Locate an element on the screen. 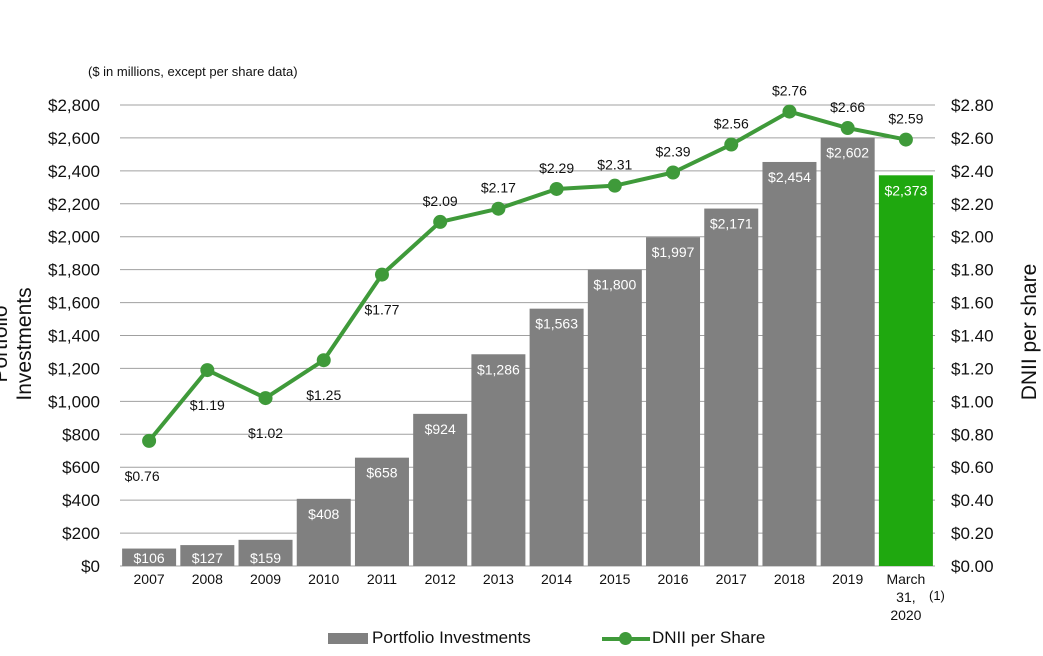 This screenshot has height=656, width=1043. right-tick-label: $2.20 is located at coordinates (972, 204).